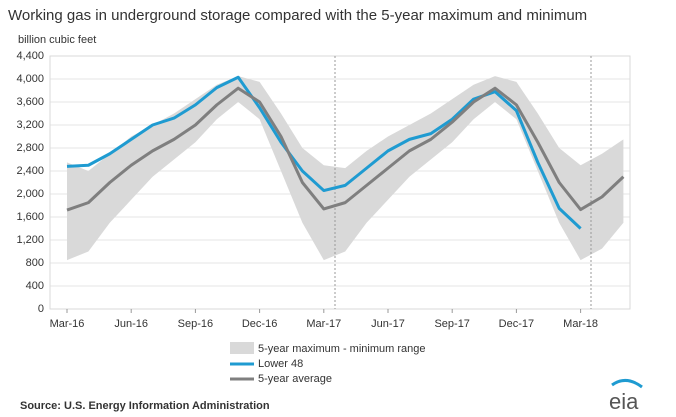 This screenshot has width=676, height=417. Describe the element at coordinates (30, 194) in the screenshot. I see `y-tick-label: 2,000` at that location.